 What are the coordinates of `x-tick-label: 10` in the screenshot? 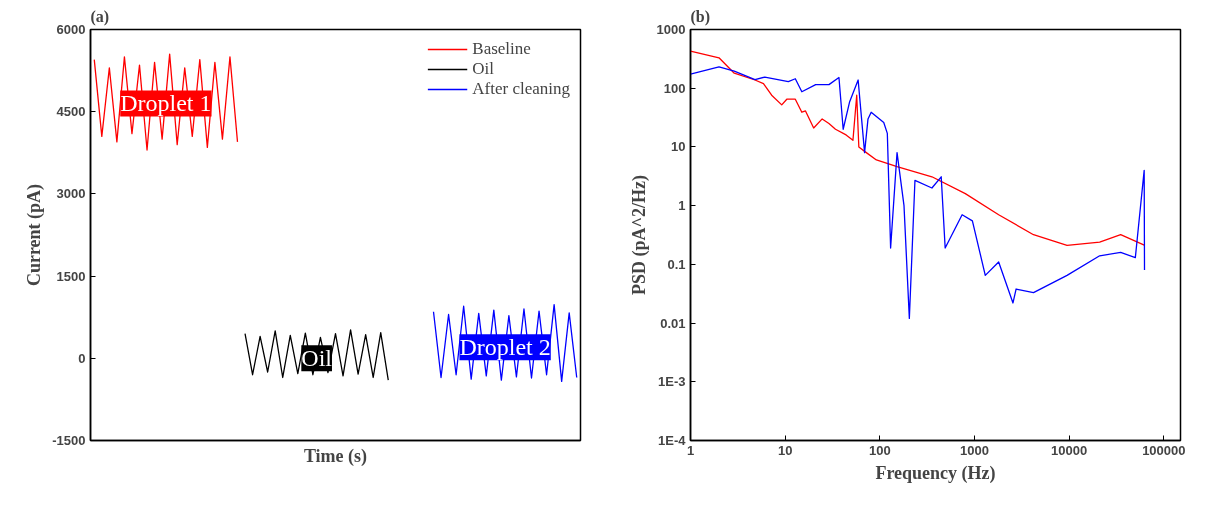 It's located at (785, 450).